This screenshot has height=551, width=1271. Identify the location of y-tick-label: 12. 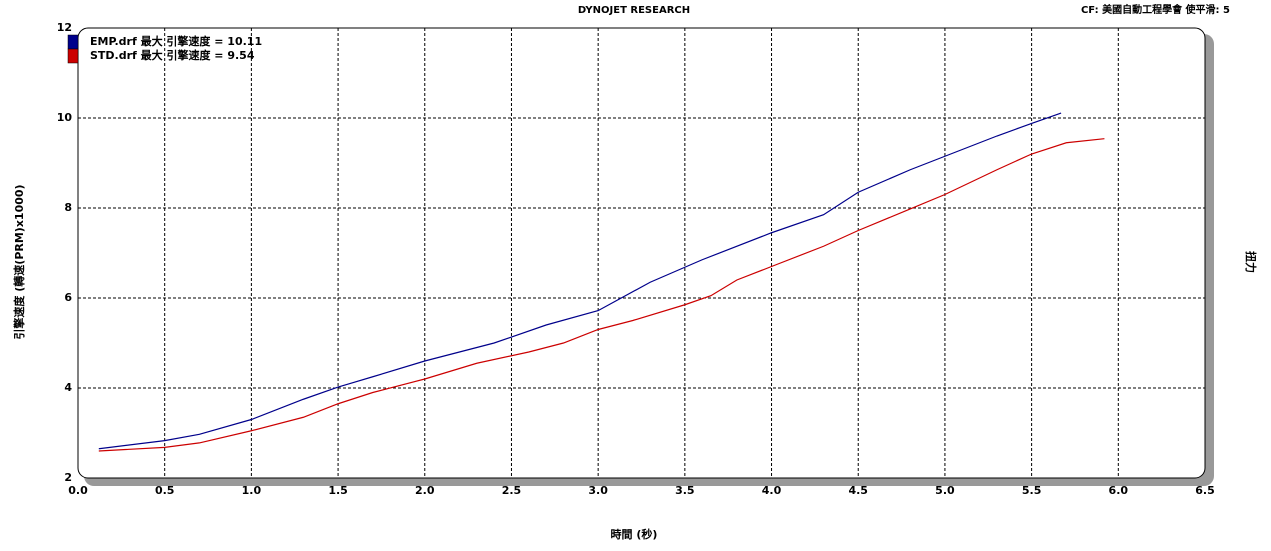
(64, 27).